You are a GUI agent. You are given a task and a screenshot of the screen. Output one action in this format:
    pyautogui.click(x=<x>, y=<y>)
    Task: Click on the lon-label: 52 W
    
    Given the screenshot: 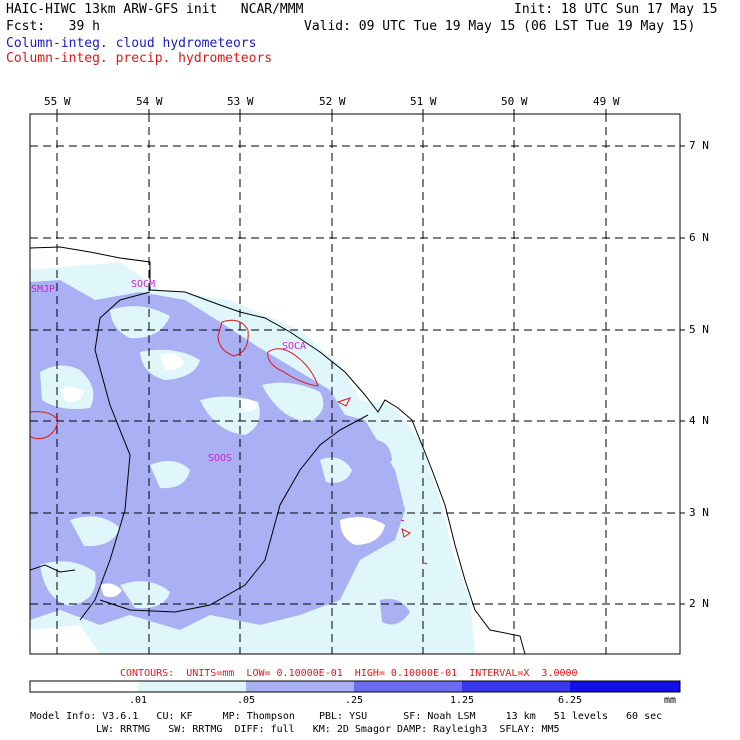 What is the action you would take?
    pyautogui.click(x=332, y=101)
    